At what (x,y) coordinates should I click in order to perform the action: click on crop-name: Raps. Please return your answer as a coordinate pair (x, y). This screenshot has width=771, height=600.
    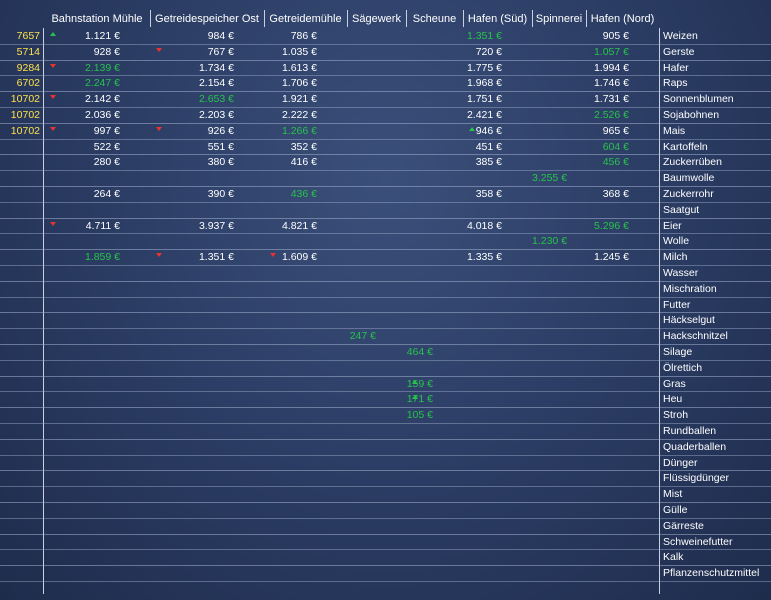
    Looking at the image, I should click on (675, 83).